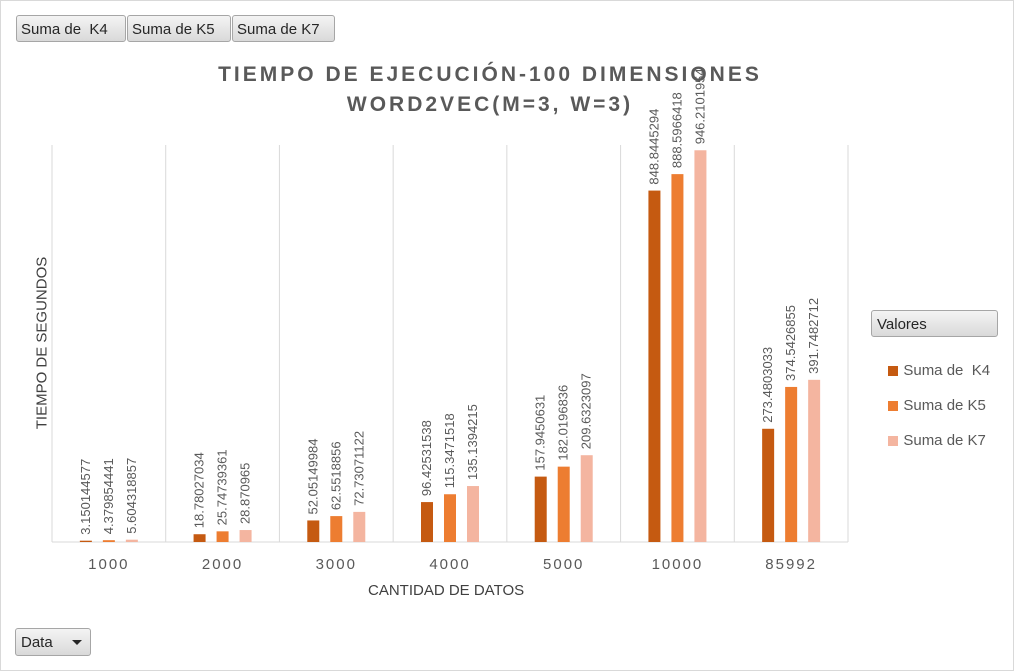  I want to click on data-label: 391.7482712, so click(813, 336).